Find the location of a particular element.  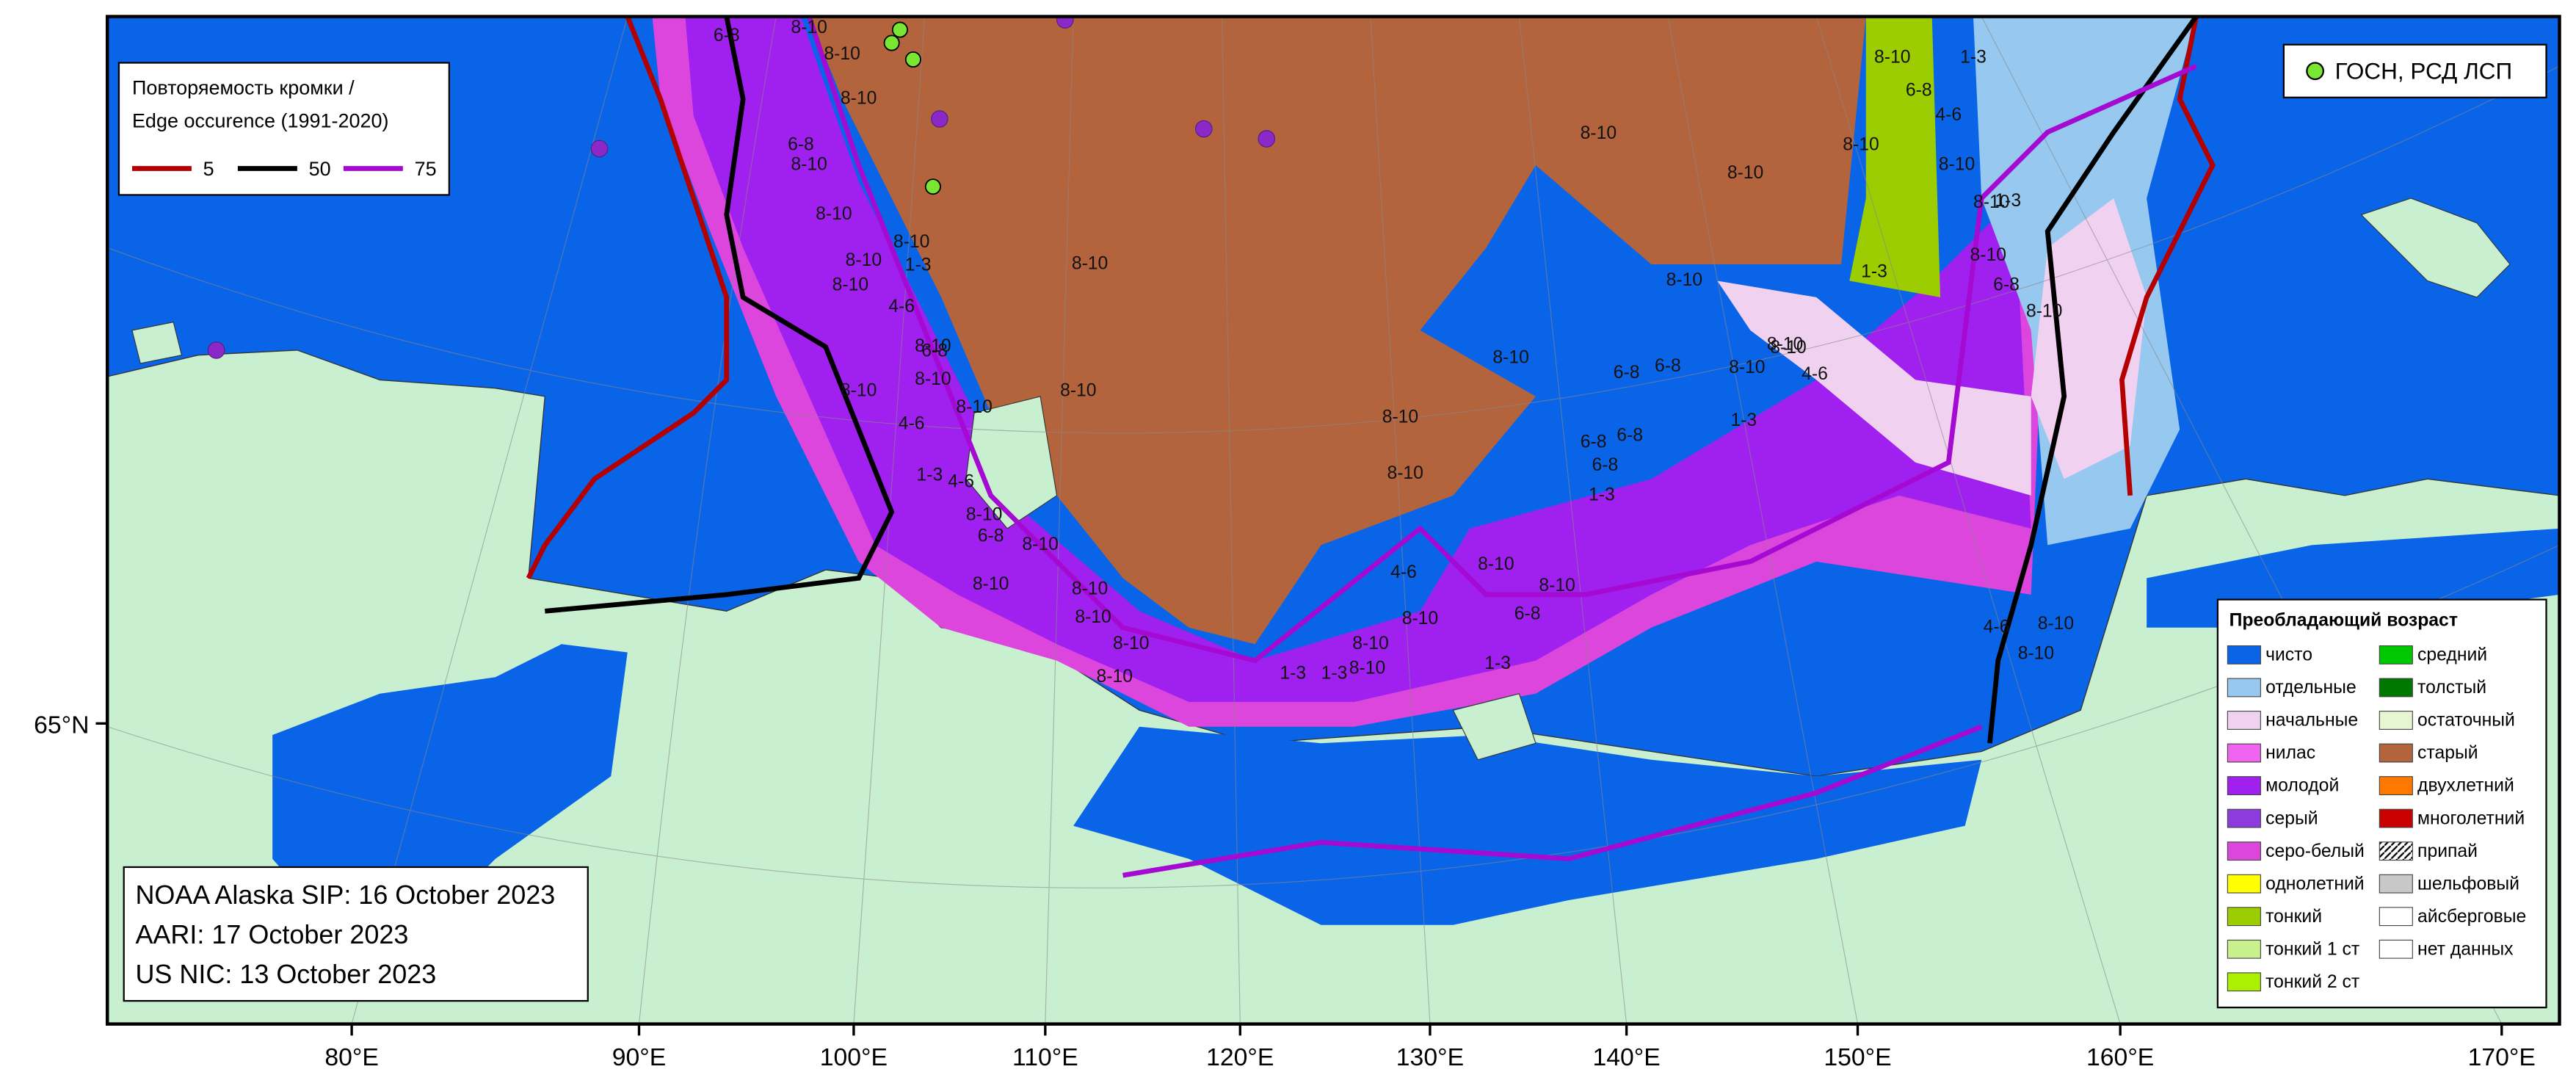

x-label: 130°E is located at coordinates (1430, 1057).